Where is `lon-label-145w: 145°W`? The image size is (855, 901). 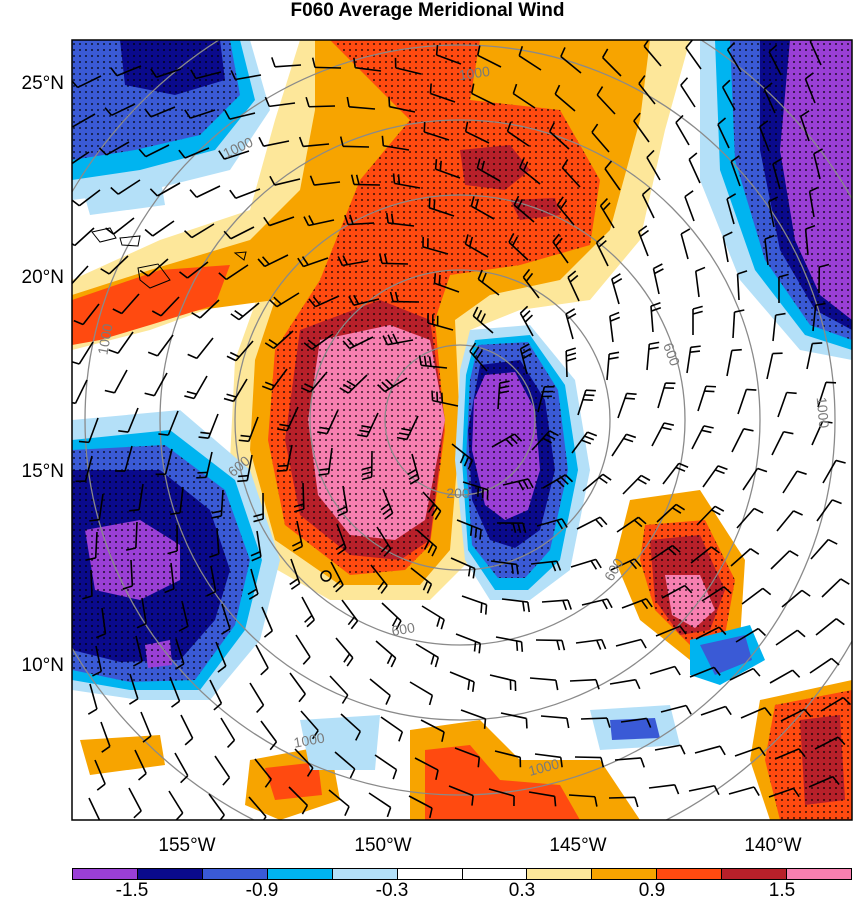
lon-label-145w: 145°W is located at coordinates (578, 846).